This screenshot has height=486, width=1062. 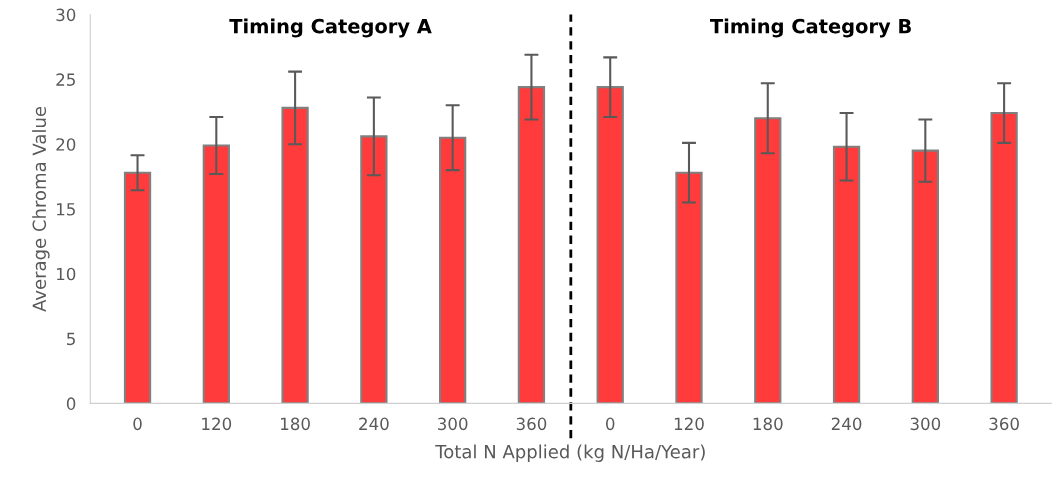 What do you see at coordinates (66, 274) in the screenshot?
I see `y-tick-label: 10` at bounding box center [66, 274].